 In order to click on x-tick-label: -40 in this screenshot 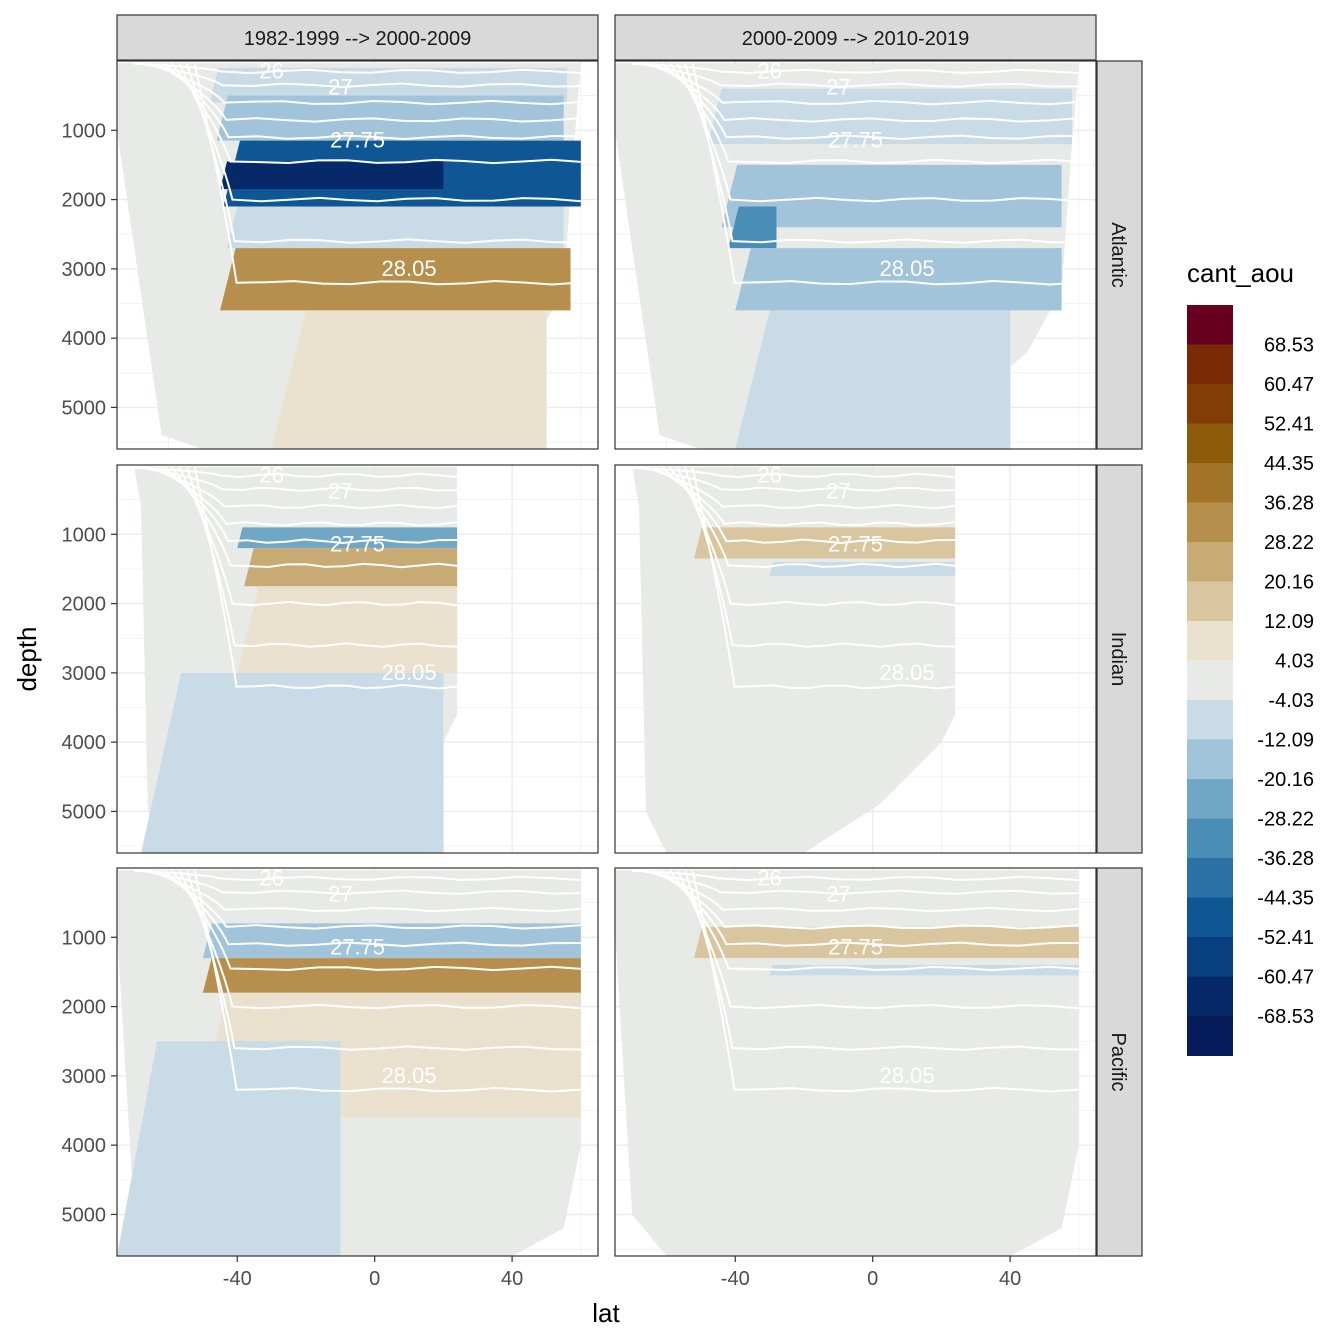, I will do `click(735, 1279)`.